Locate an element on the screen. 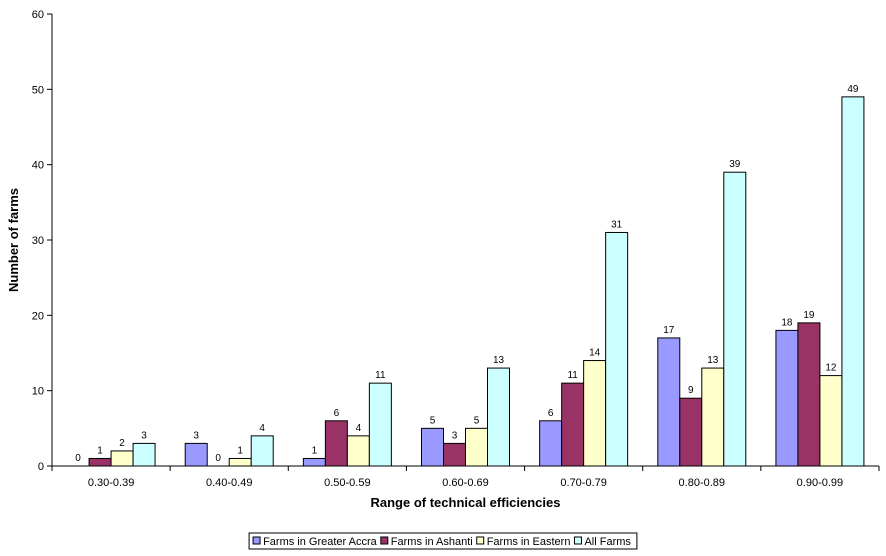 This screenshot has width=886, height=556. y-tick-label: 20 is located at coordinates (38, 316).